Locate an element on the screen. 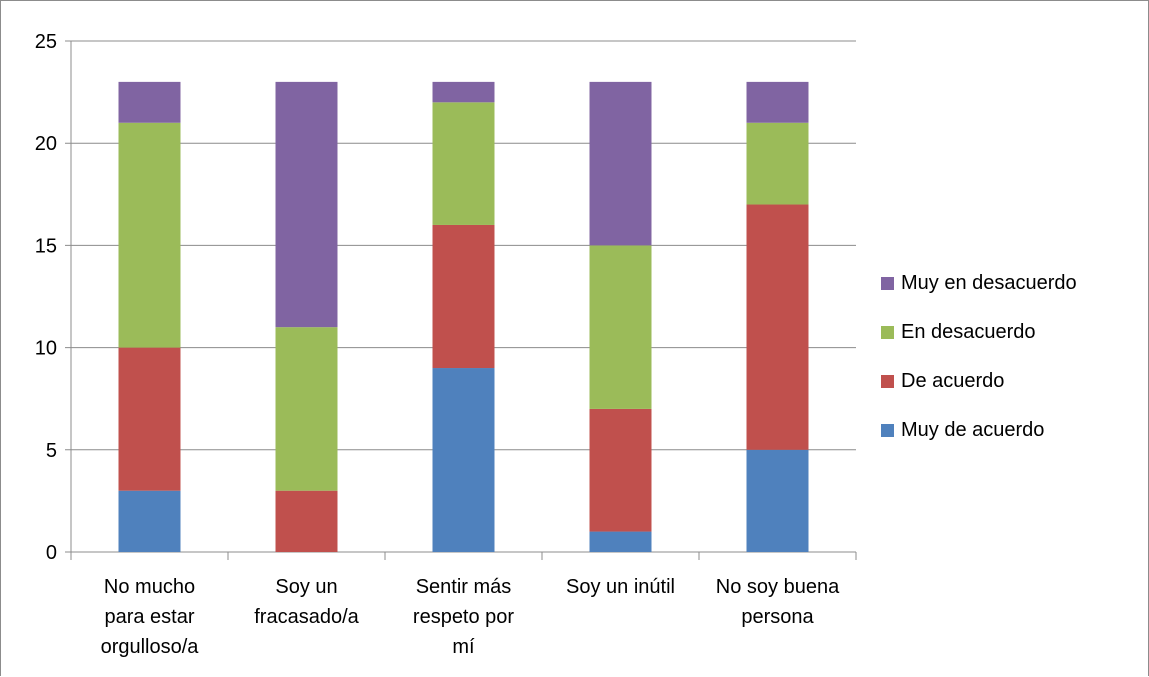 This screenshot has width=1149, height=677. x-category-label: Soy un inútil is located at coordinates (620, 587).